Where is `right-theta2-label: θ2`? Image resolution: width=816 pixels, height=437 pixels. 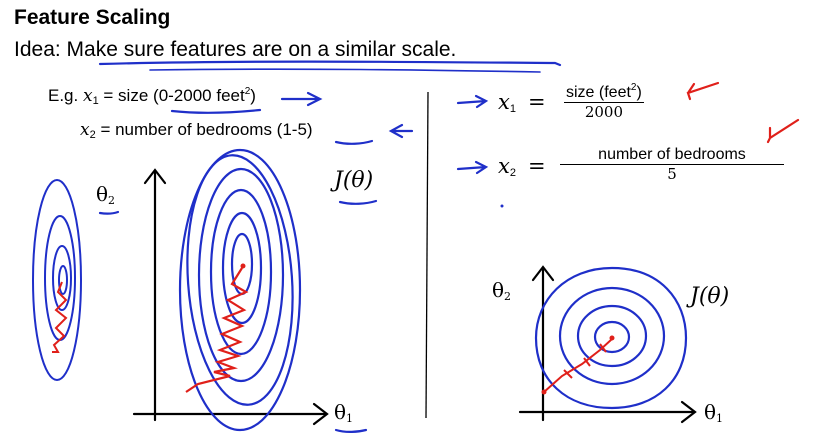
right-theta2-label: θ2 is located at coordinates (501, 290).